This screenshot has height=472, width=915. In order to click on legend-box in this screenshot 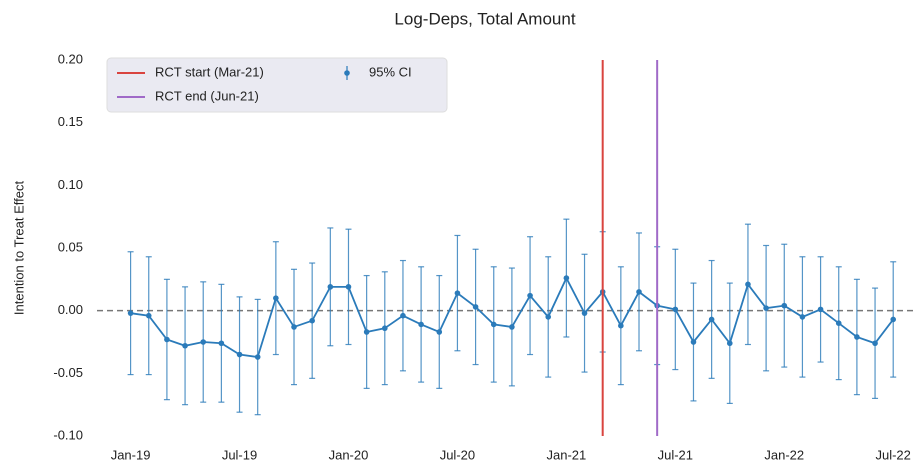, I will do `click(277, 85)`.